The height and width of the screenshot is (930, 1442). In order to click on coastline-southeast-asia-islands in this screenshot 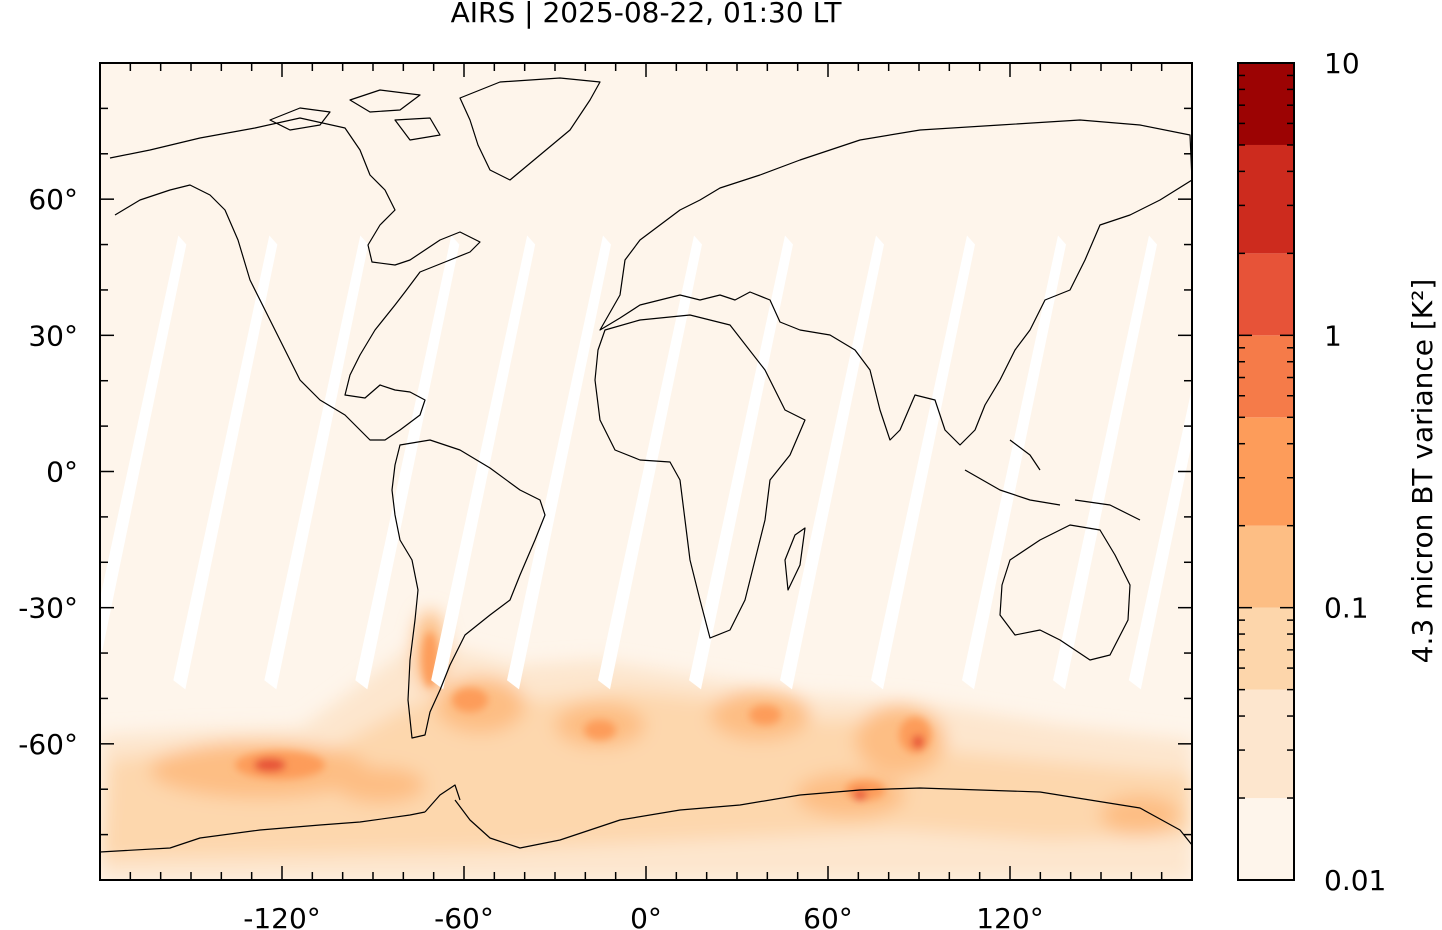, I will do `click(1052, 480)`.